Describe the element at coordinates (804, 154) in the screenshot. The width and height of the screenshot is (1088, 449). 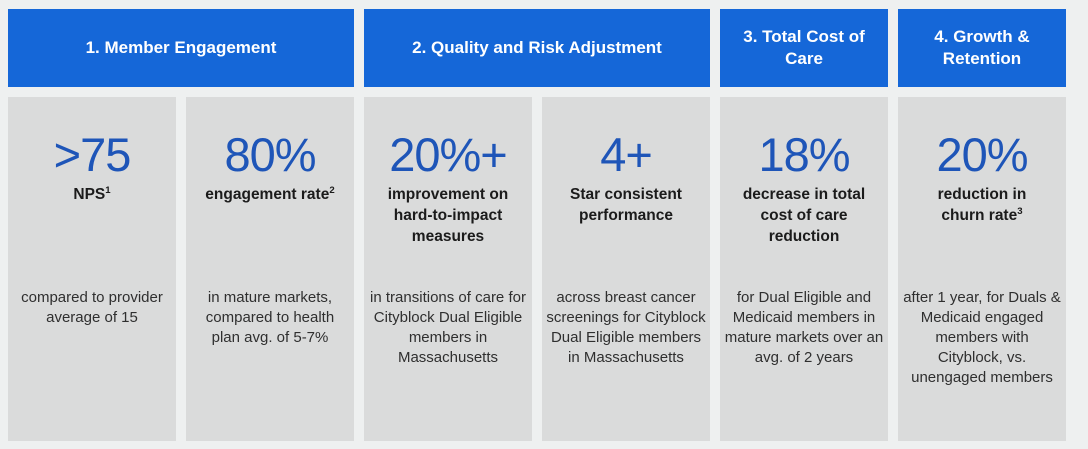
I see `stat-value: 18%` at that location.